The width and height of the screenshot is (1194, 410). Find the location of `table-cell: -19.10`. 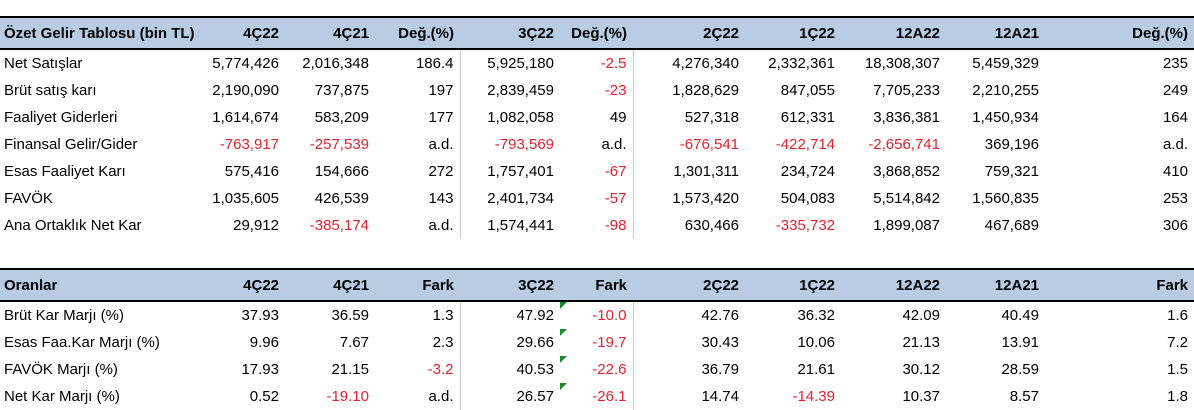

table-cell: -19.10 is located at coordinates (347, 396).